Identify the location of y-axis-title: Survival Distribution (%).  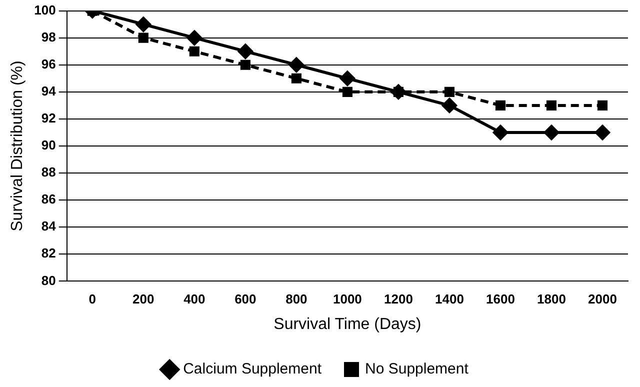
(17, 146).